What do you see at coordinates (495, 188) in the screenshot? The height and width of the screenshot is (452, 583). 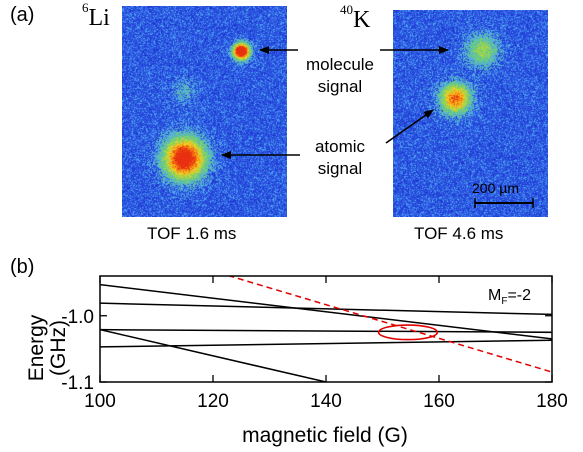 I see `scale-bar-label: 200 µm` at bounding box center [495, 188].